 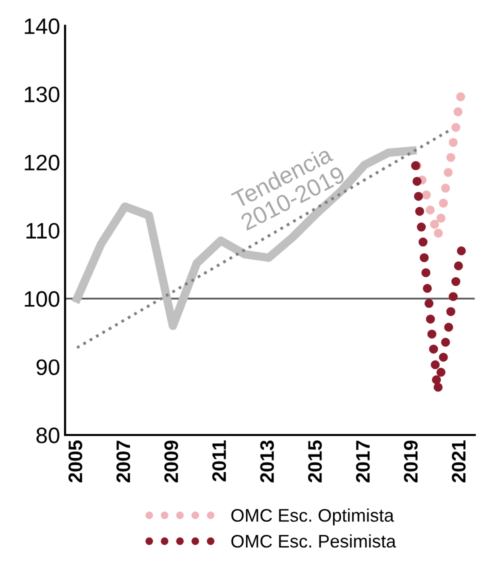 I want to click on y-tick-label: 120, so click(x=42, y=162).